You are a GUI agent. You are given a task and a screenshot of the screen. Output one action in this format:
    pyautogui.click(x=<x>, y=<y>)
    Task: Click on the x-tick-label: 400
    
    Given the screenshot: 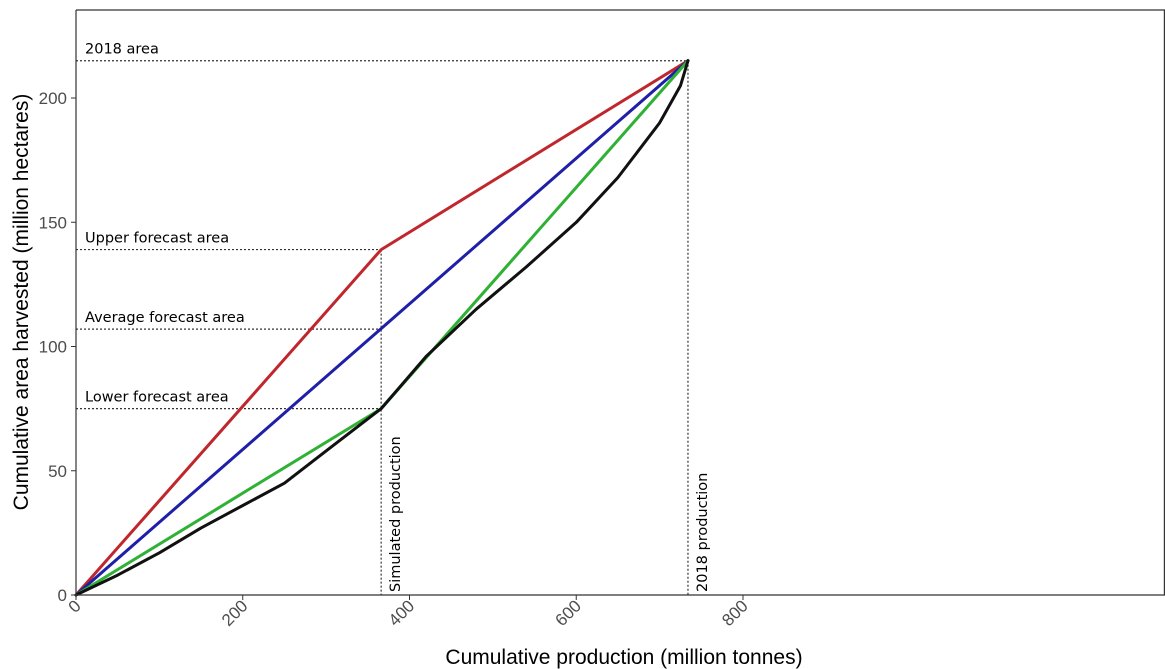 What is the action you would take?
    pyautogui.click(x=401, y=612)
    